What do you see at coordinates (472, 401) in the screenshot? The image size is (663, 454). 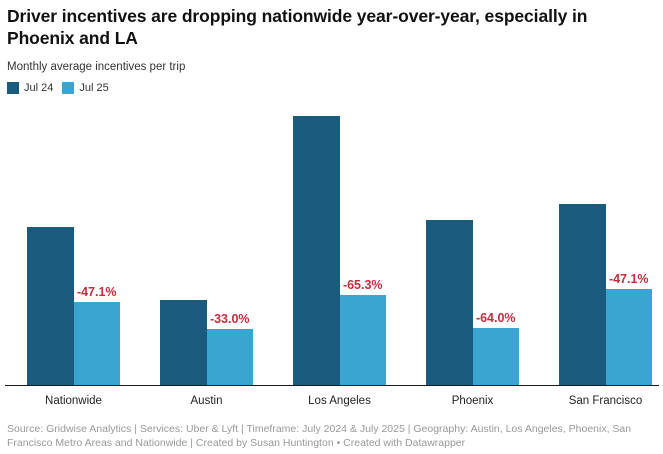 I see `category-label-3: Phoenix` at bounding box center [472, 401].